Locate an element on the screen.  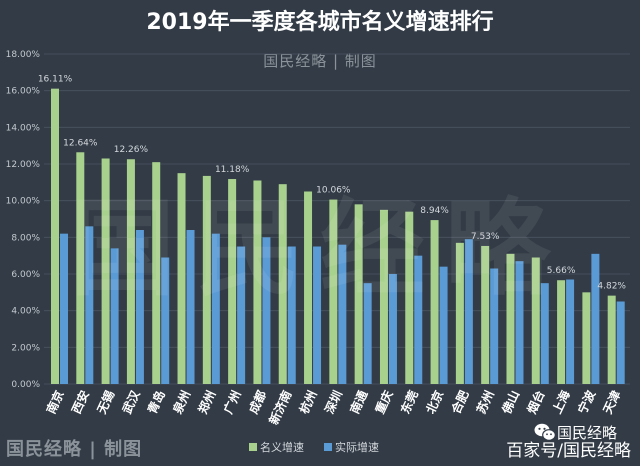
bottom-credit: 国民经略 | 制图 is located at coordinates (74, 449).